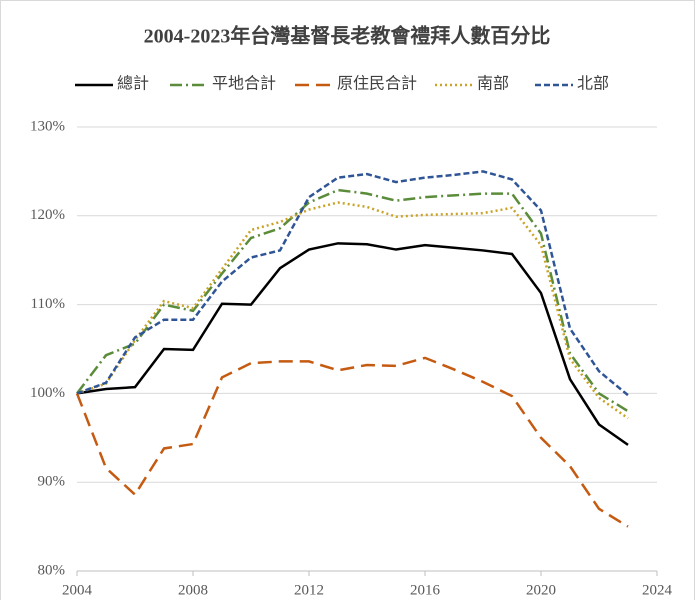 This screenshot has height=600, width=695. Describe the element at coordinates (309, 590) in the screenshot. I see `x-tick-label: 2012` at that location.